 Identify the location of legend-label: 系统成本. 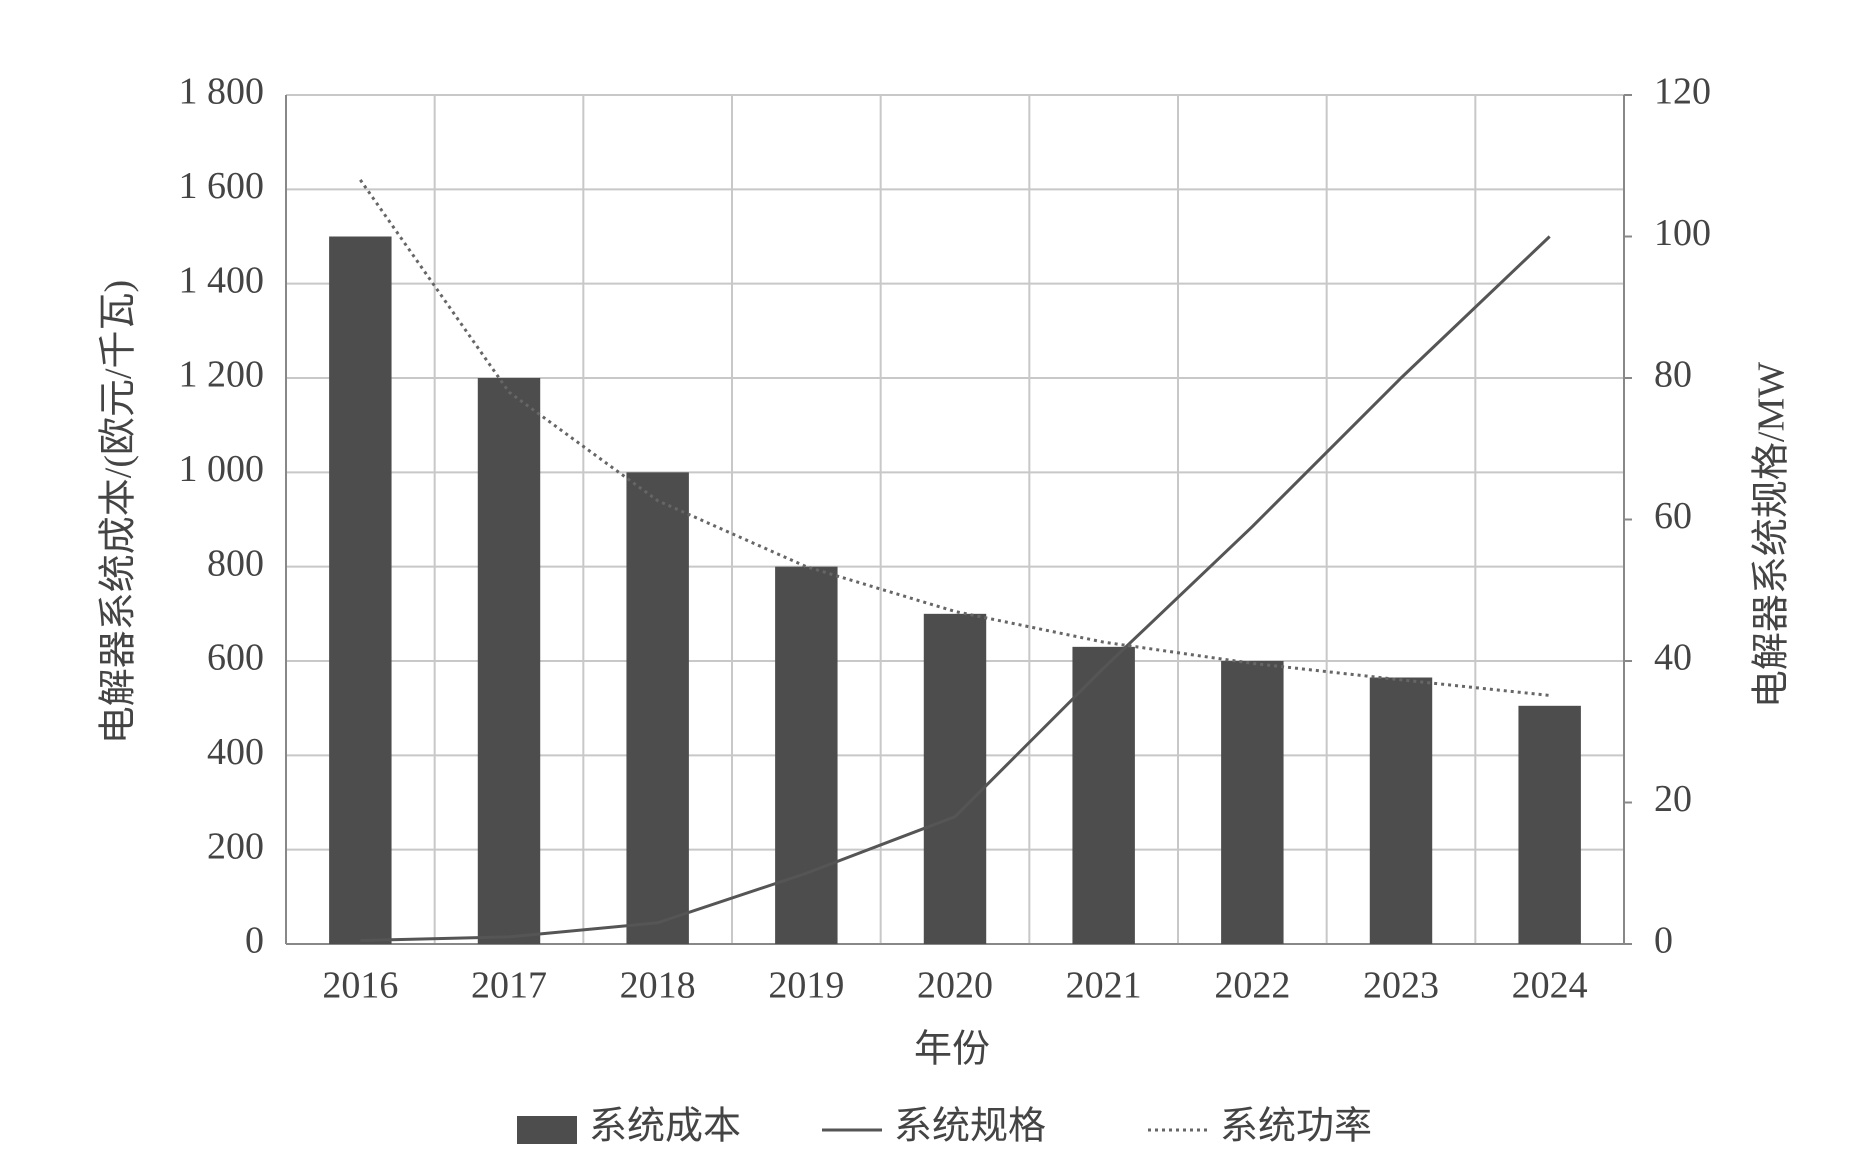
(665, 1127).